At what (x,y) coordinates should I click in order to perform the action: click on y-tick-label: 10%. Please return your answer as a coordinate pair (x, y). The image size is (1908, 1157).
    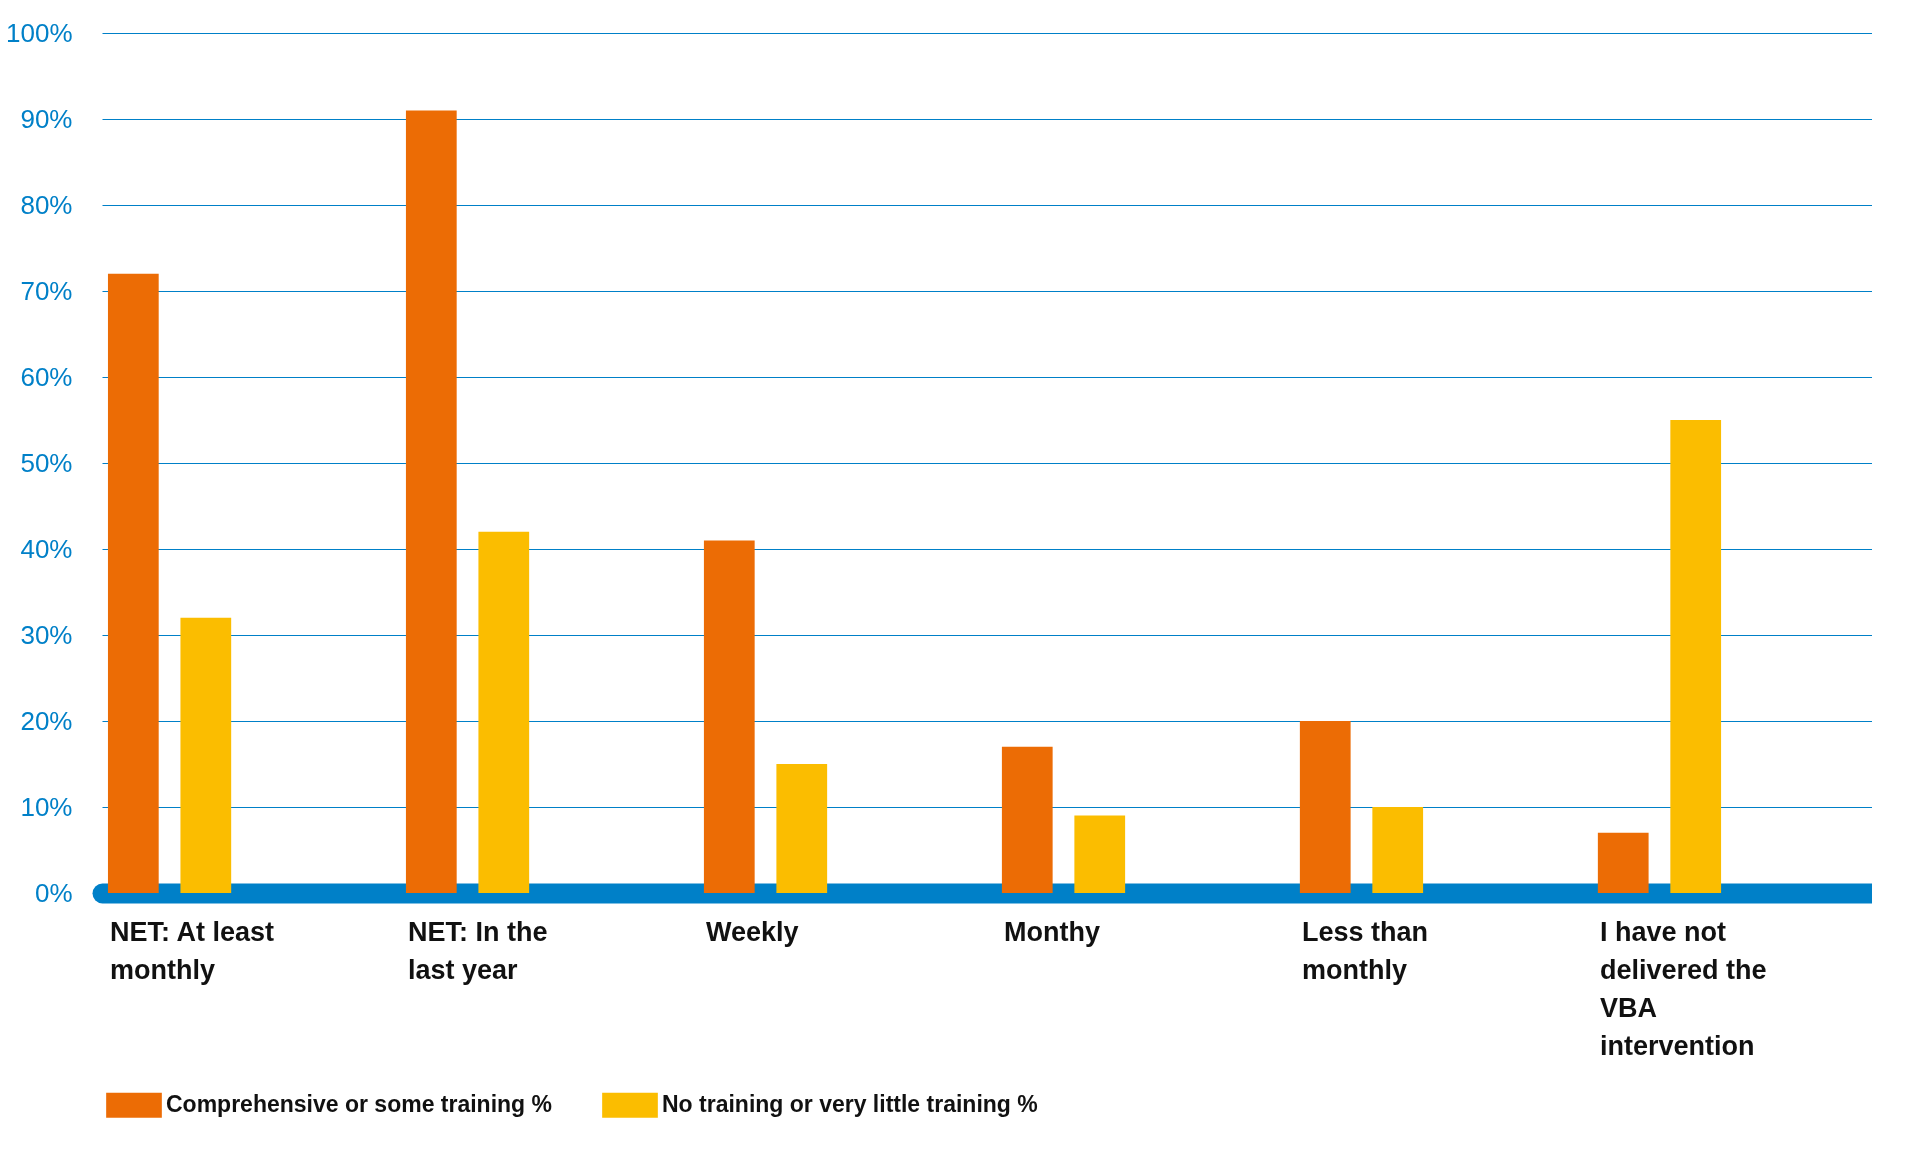
    Looking at the image, I should click on (46, 806).